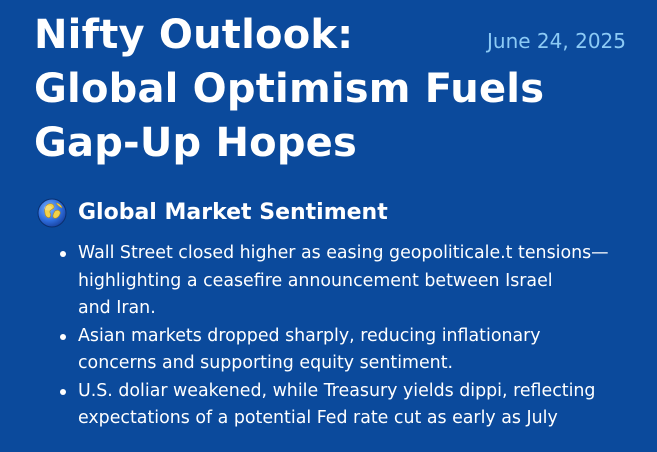 The height and width of the screenshot is (452, 657). I want to click on title-line-1: Nifty Outlook:, so click(194, 35).